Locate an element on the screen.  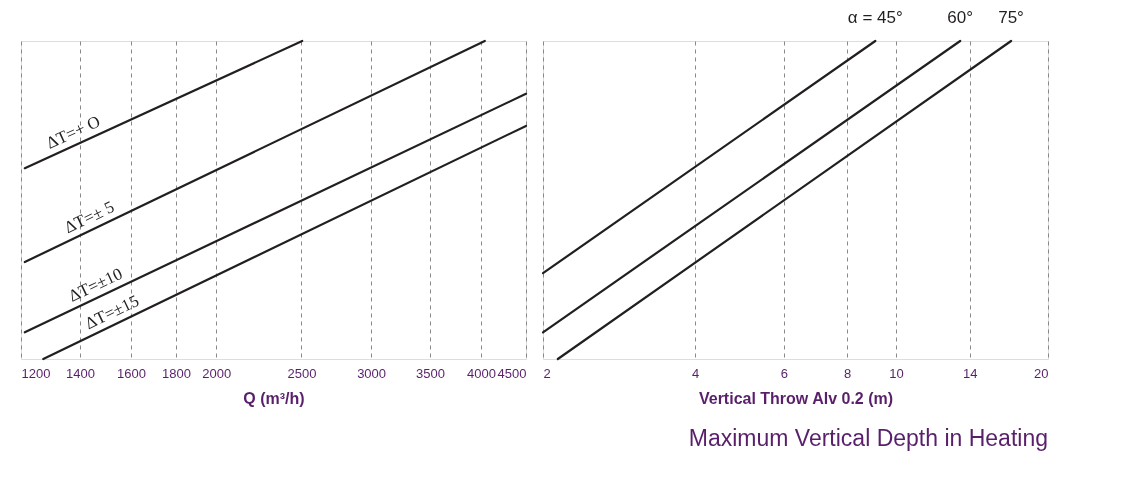
series-label: α = 45° is located at coordinates (875, 17).